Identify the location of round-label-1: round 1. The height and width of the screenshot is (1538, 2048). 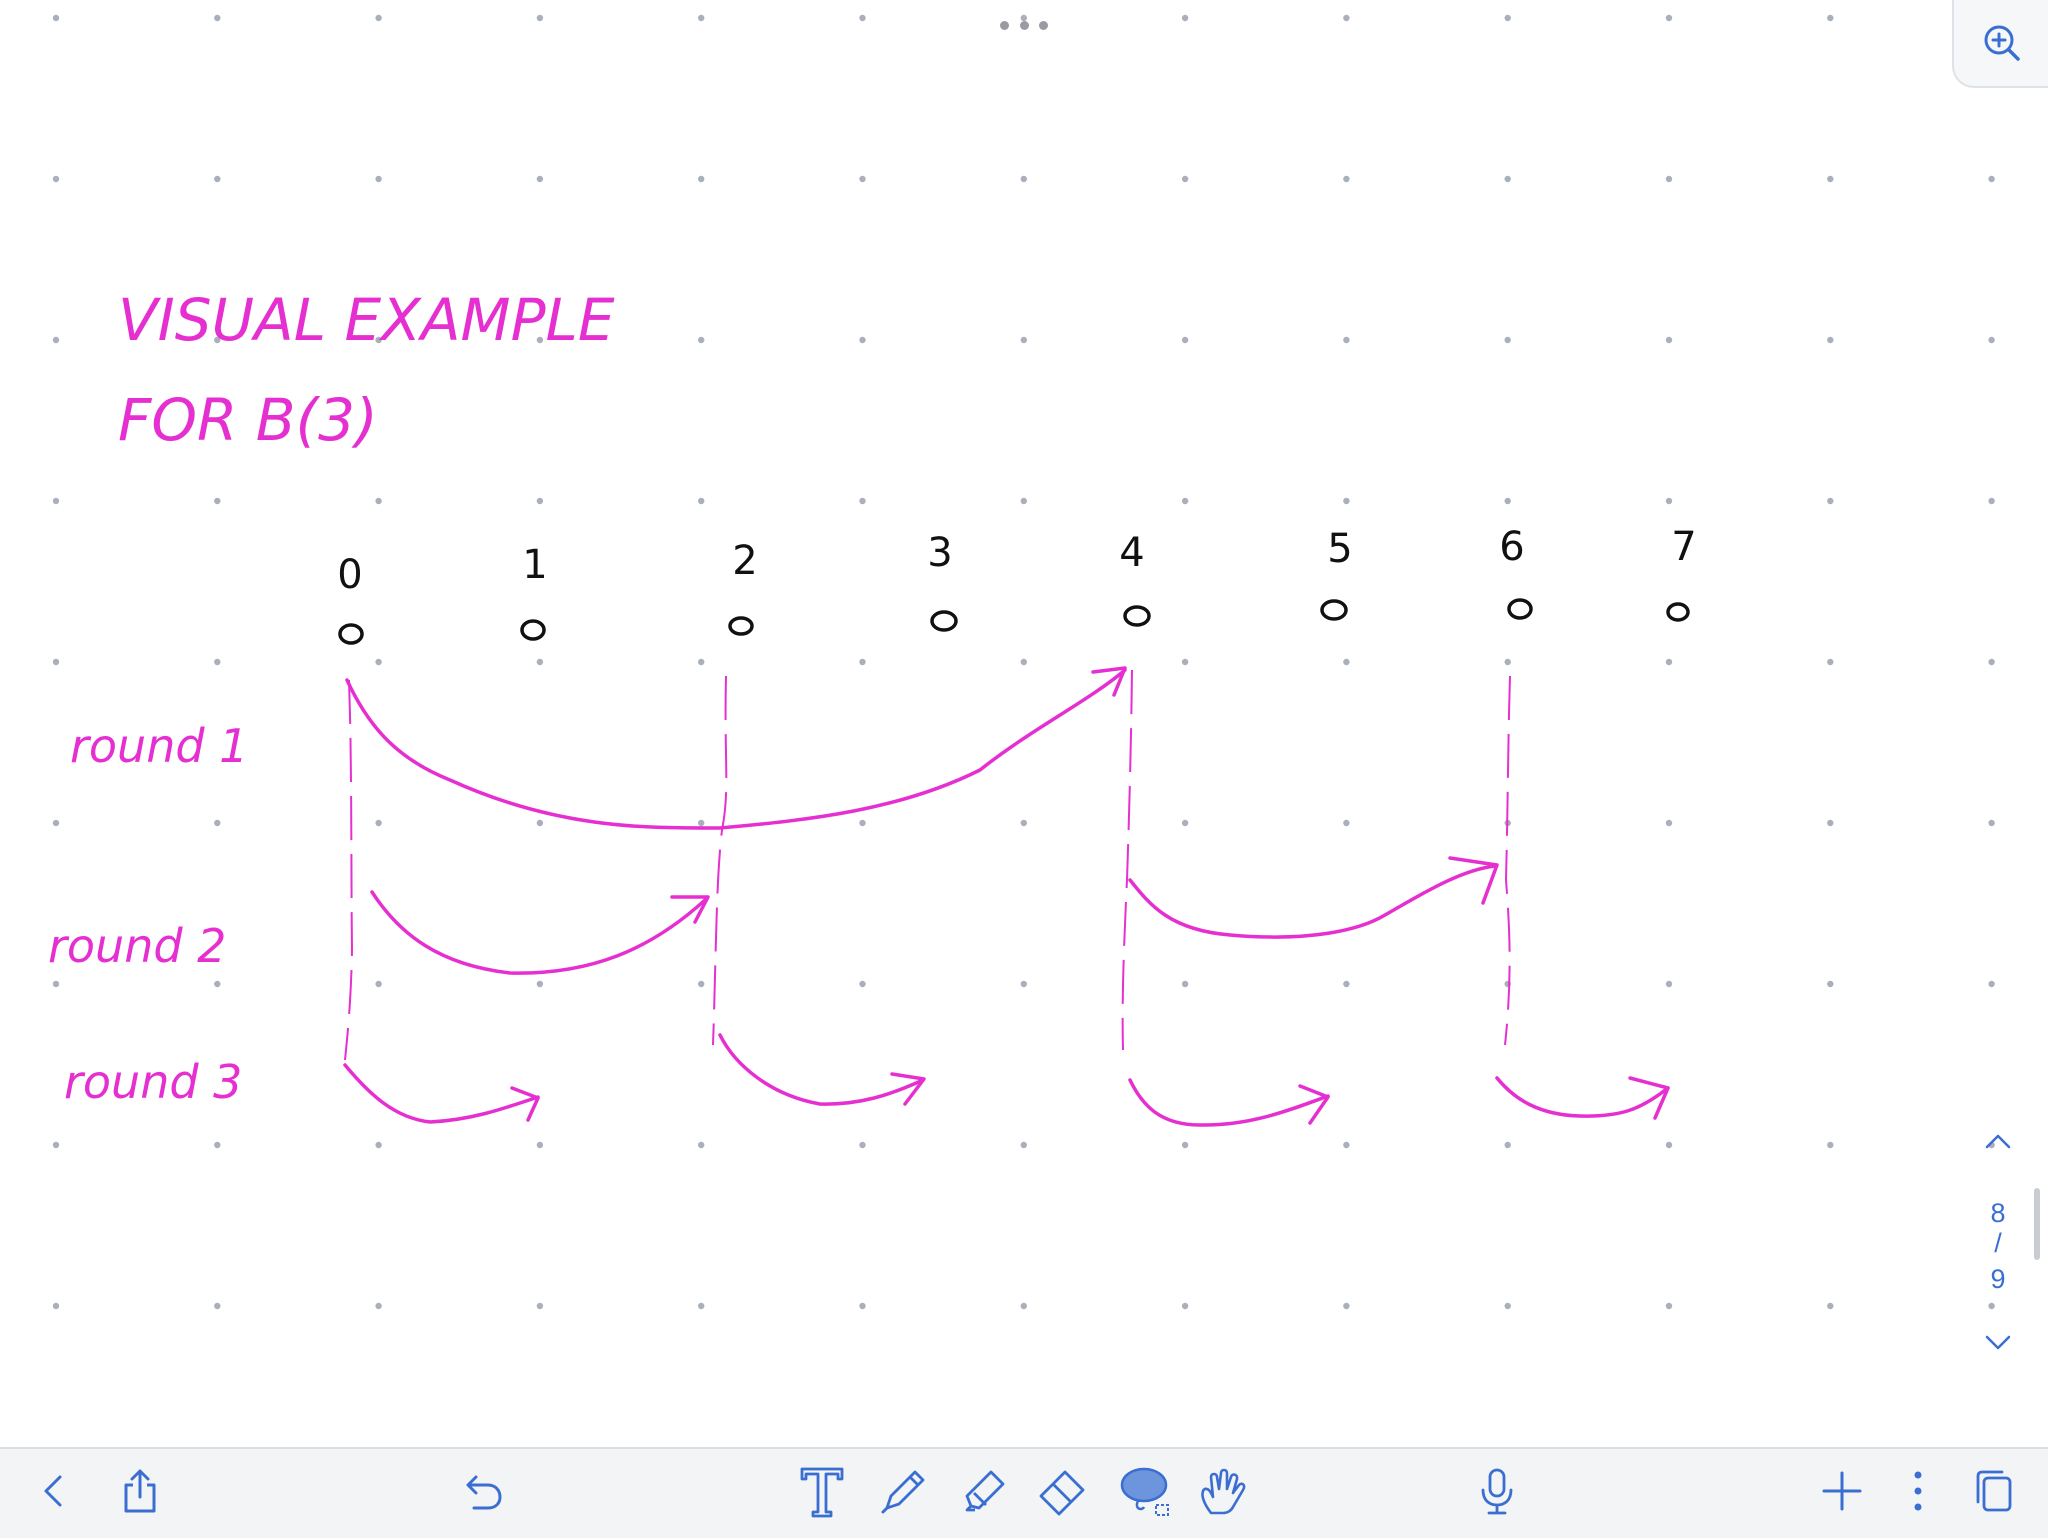
(159, 746).